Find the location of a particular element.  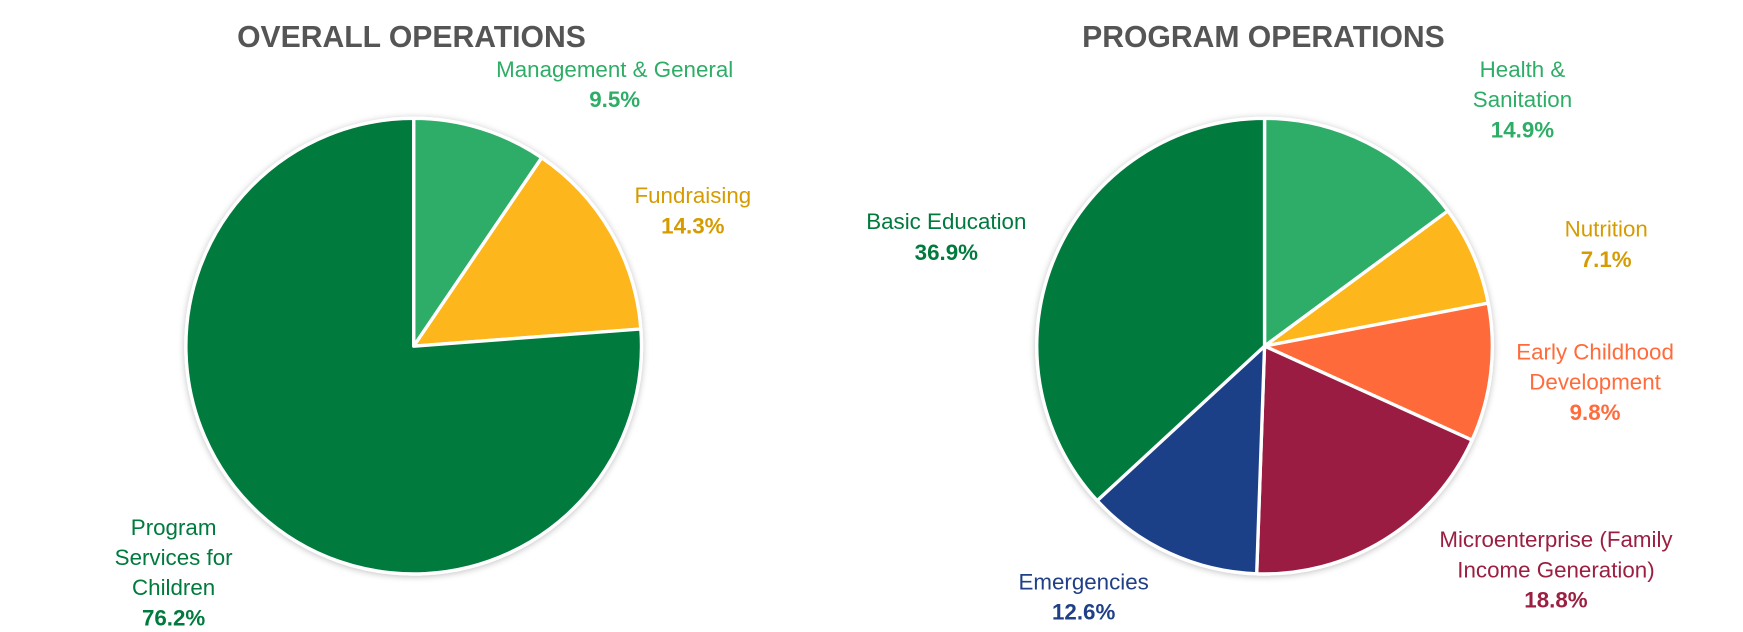

slice-value-label: 14.9% is located at coordinates (1522, 129).